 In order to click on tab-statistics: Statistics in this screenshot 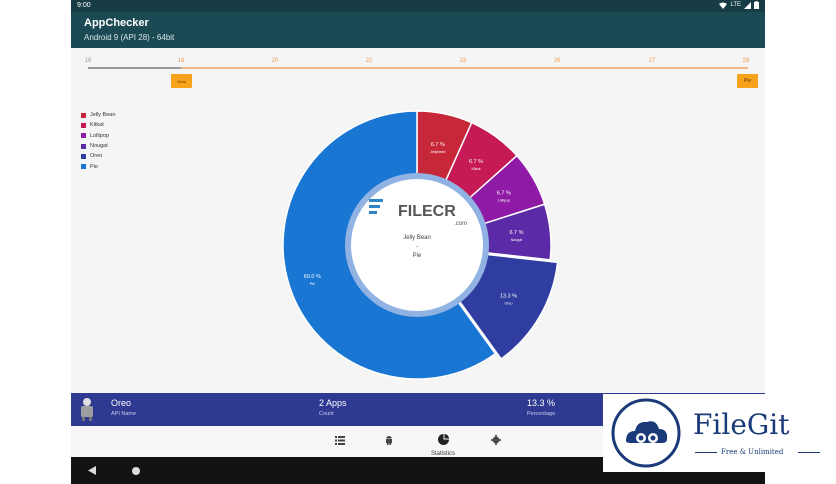, I will do `click(443, 444)`.